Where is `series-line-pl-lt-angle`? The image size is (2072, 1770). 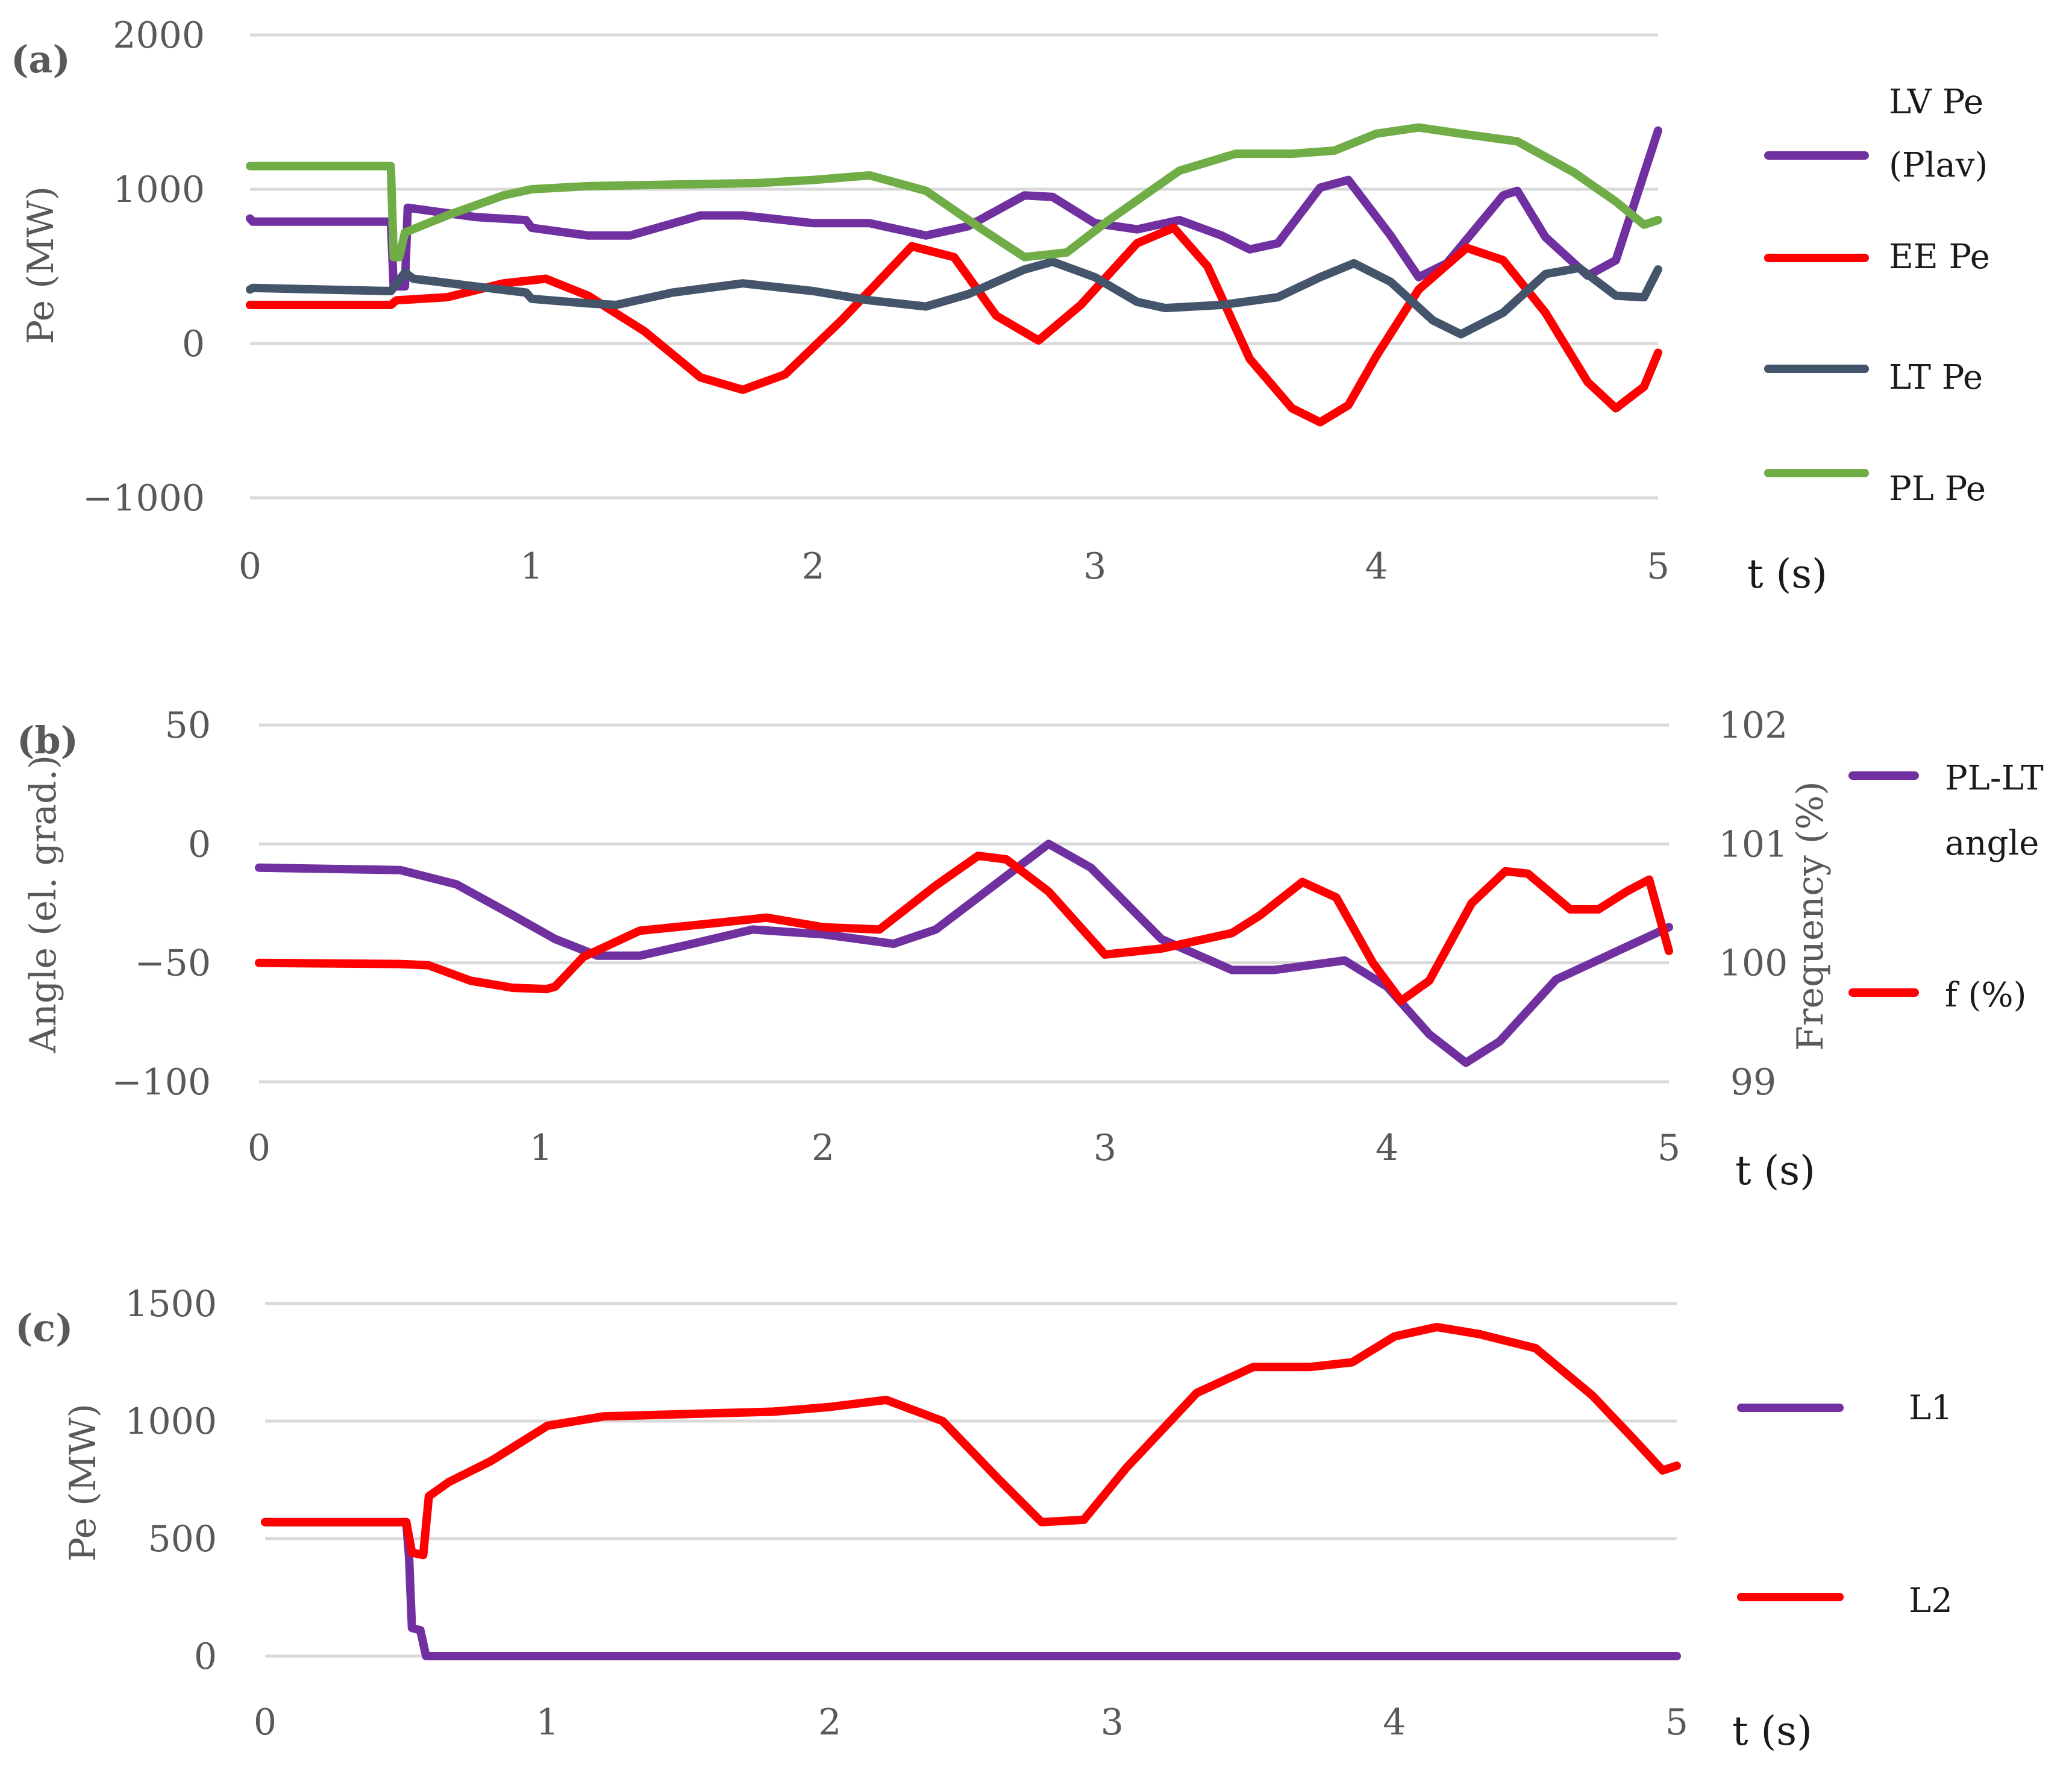
series-line-pl-lt-angle is located at coordinates (964, 953).